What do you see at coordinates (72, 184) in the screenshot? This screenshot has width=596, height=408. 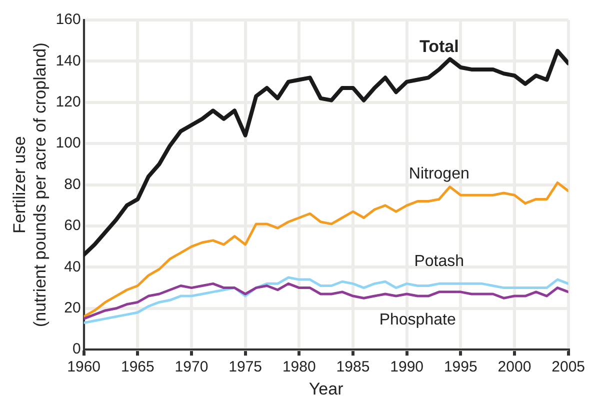 I see `y-tick-label: 80` at bounding box center [72, 184].